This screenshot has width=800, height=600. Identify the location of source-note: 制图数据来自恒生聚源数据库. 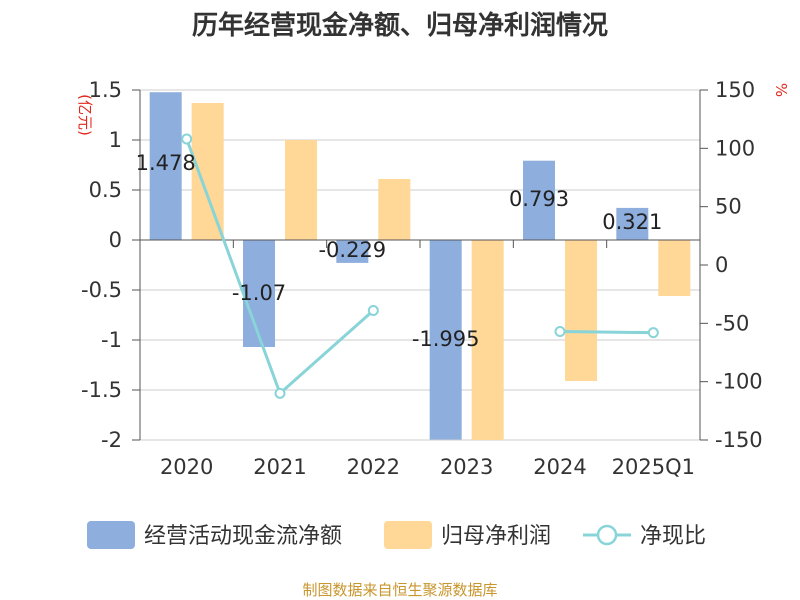
(399, 590).